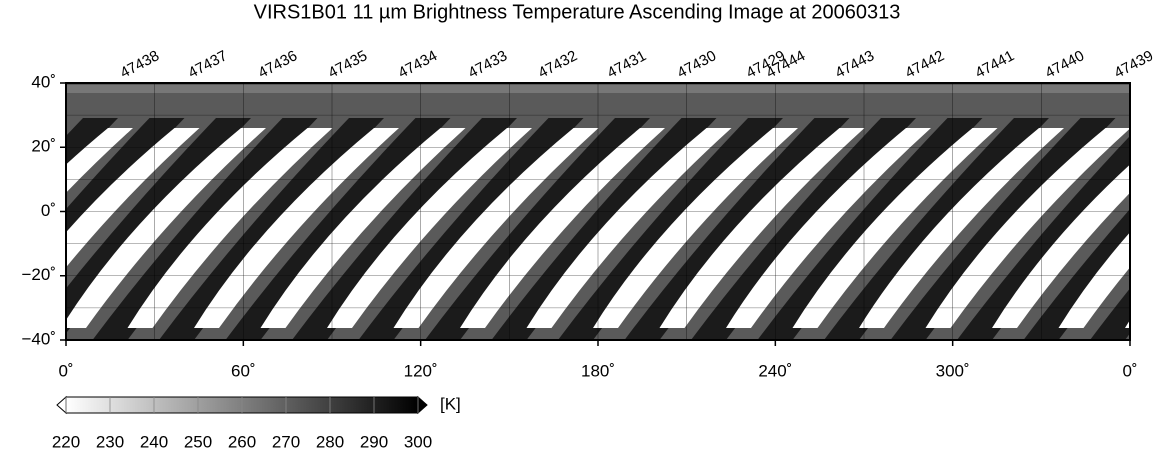 This screenshot has height=453, width=1154. Describe the element at coordinates (626, 64) in the screenshot. I see `orbit-label: 47431` at that location.